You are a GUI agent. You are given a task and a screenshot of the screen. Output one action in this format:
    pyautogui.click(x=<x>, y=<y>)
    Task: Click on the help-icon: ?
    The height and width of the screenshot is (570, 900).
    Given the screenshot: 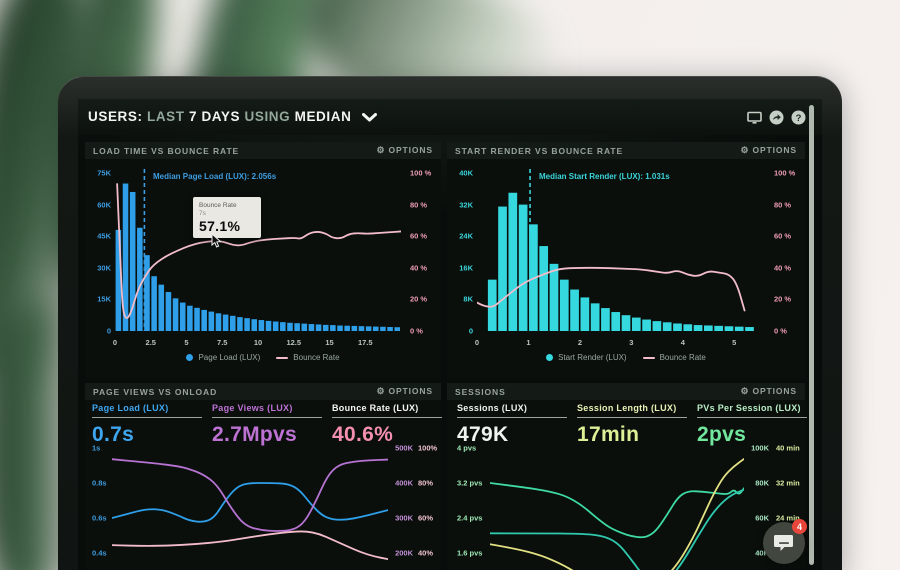 What is the action you would take?
    pyautogui.click(x=798, y=117)
    